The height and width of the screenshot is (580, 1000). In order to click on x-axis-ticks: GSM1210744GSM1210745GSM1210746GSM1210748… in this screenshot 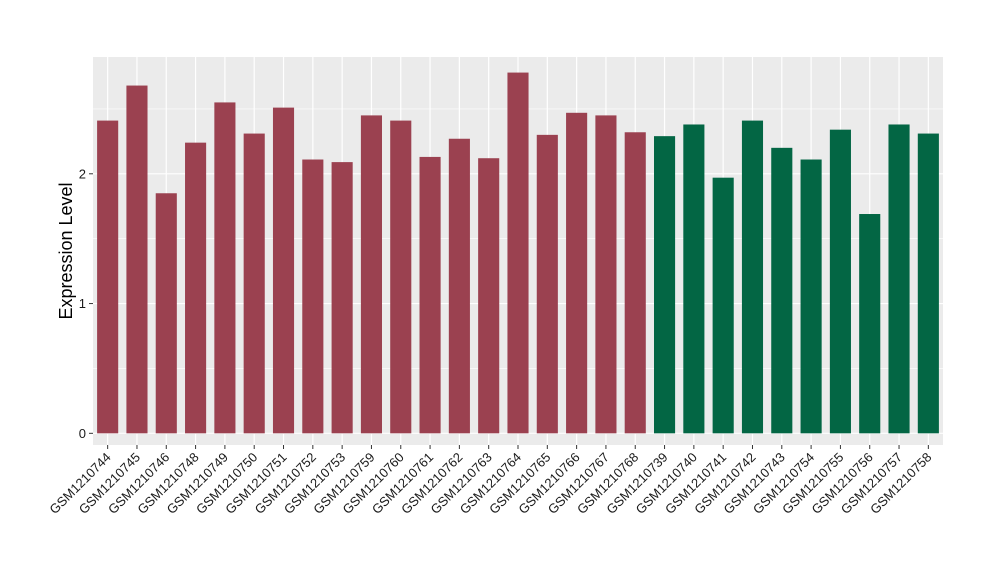, I will do `click(490, 481)`.